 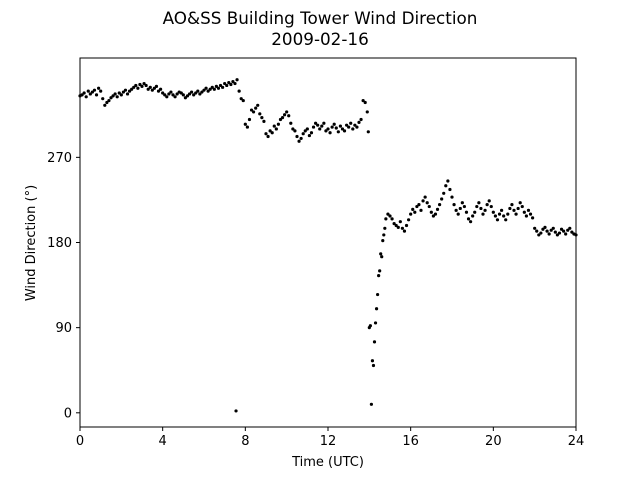 I want to click on x-axis-label: Time (UTC), so click(x=327, y=462).